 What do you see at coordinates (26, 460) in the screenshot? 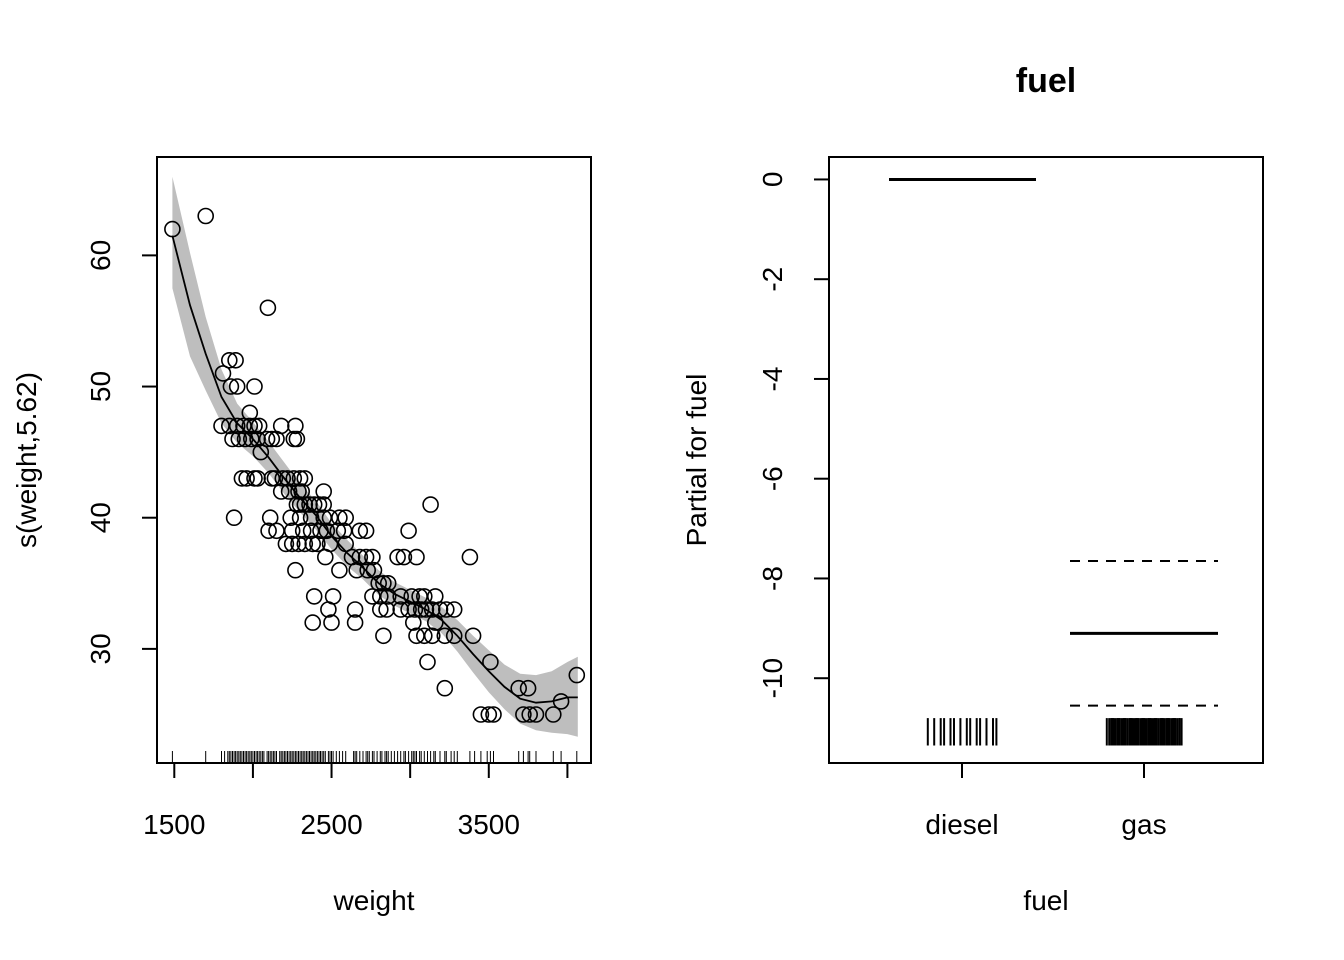
I see `y-axis-title: s(weight,5.62)` at bounding box center [26, 460].